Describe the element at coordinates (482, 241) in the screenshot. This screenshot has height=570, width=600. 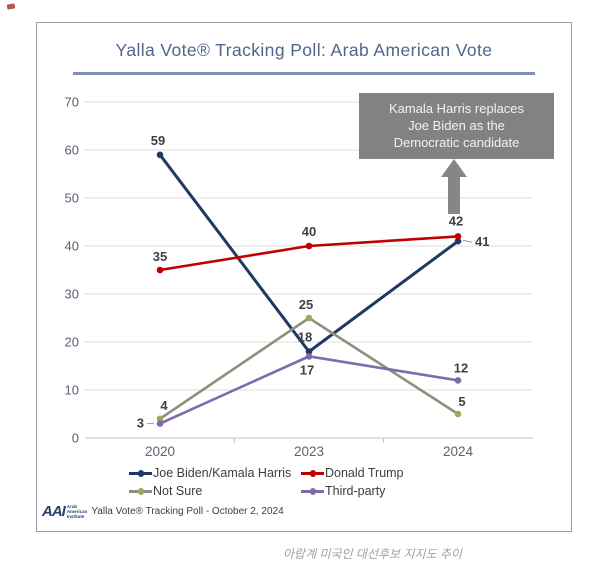
I see `data-label-joe-biden-kamala-harris: 41` at that location.